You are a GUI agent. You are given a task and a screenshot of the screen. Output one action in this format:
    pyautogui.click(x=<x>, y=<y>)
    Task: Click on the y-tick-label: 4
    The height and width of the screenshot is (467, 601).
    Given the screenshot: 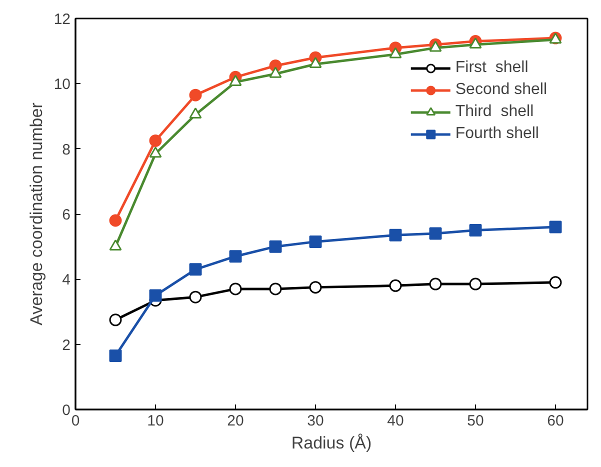 What is the action you would take?
    pyautogui.click(x=66, y=280)
    